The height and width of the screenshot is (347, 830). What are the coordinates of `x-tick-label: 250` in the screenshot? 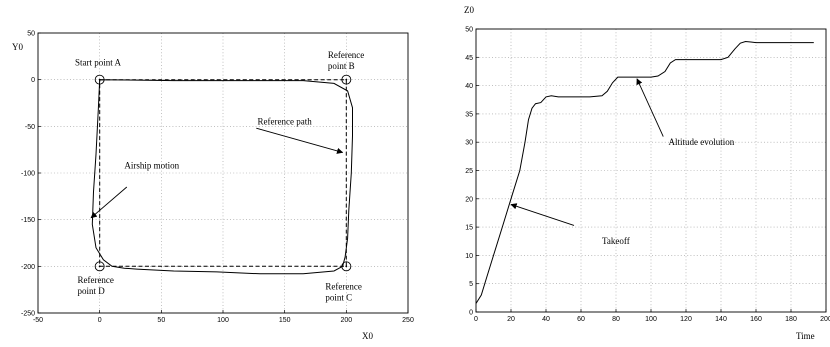 It's located at (408, 320).